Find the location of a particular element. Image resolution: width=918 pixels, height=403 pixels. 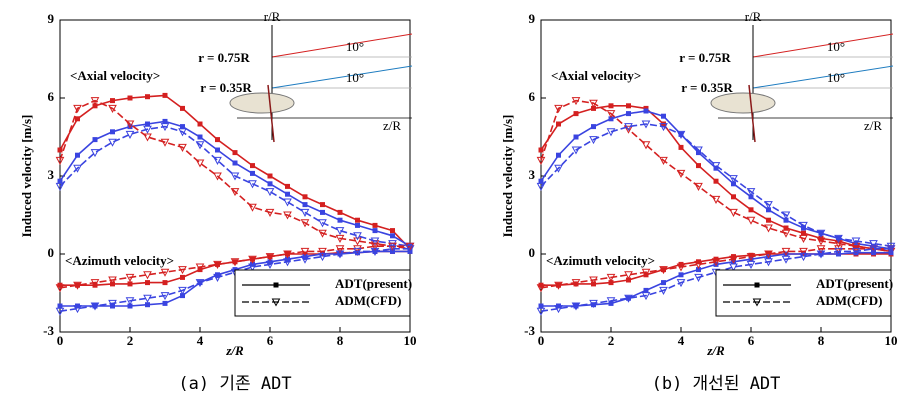

x-tick-label: 10 is located at coordinates (891, 340).